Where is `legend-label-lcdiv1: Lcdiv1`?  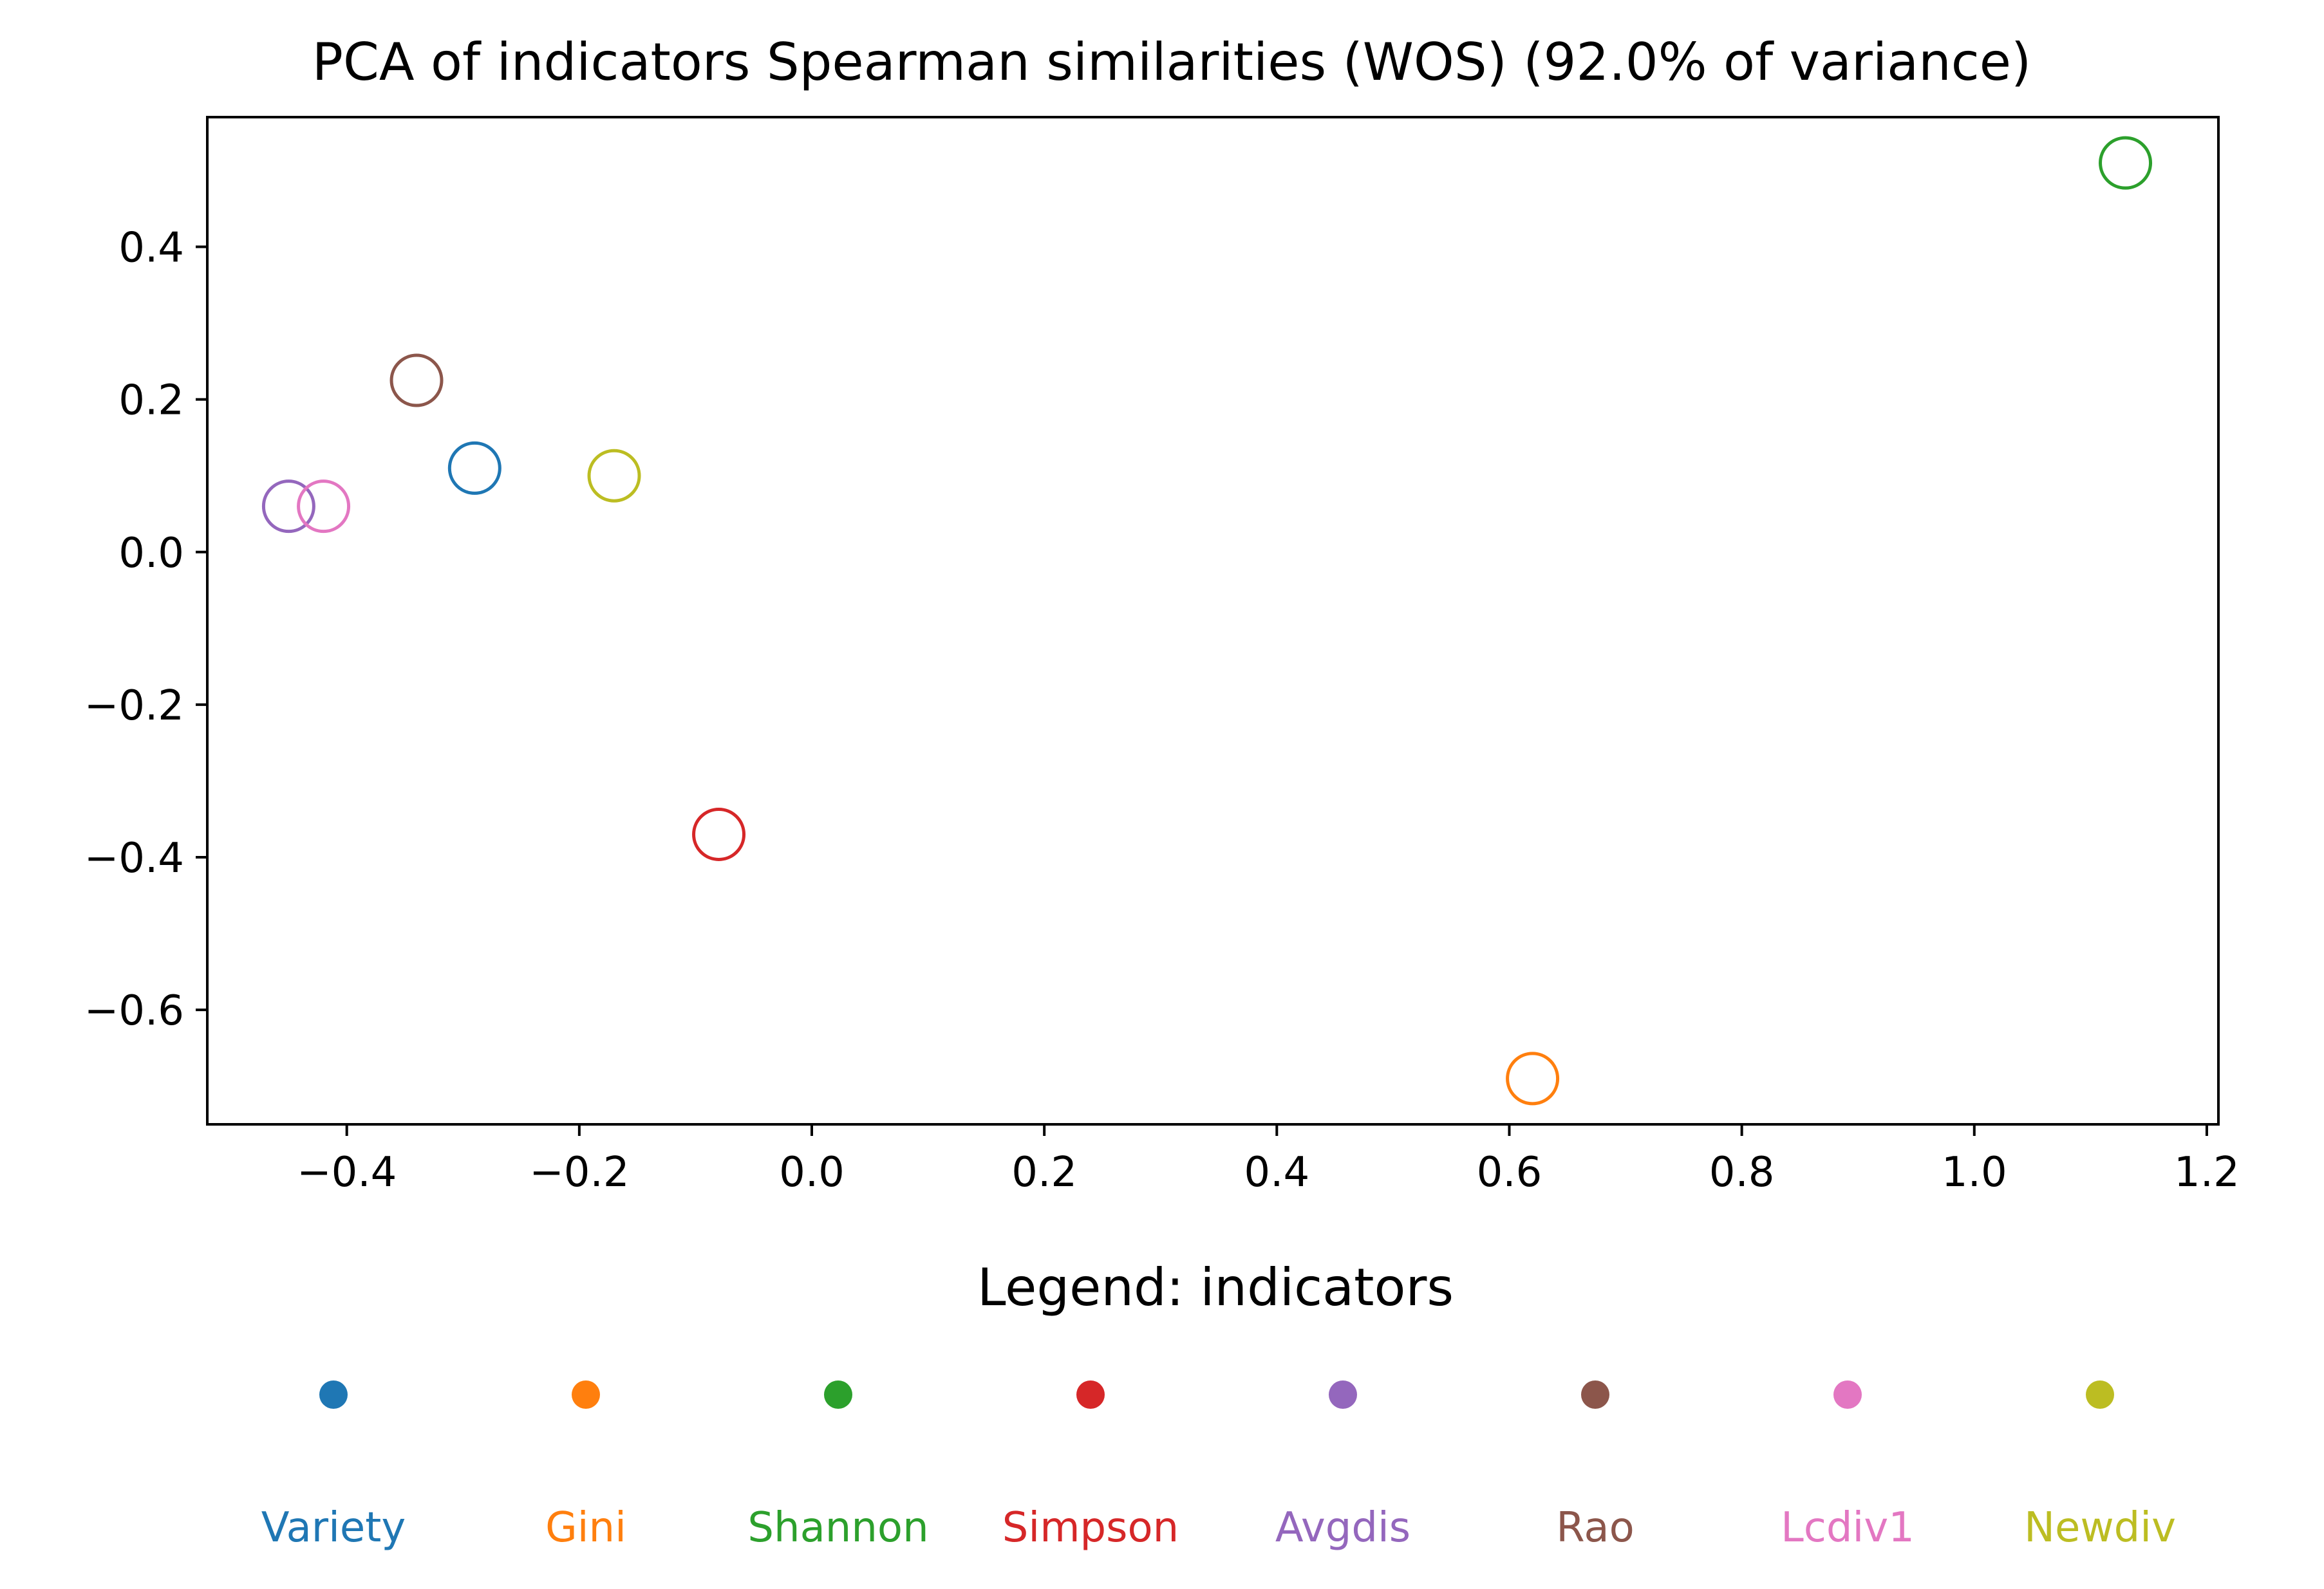
legend-label-lcdiv1: Lcdiv1 is located at coordinates (1848, 1528).